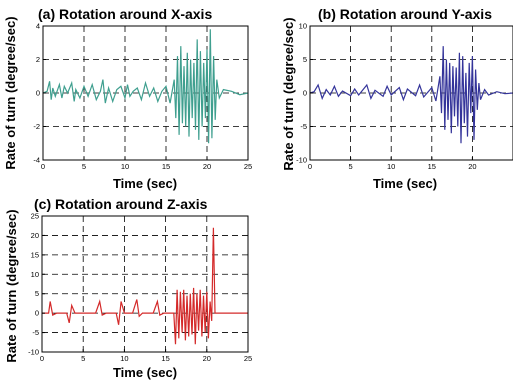 The height and width of the screenshot is (381, 513). Describe the element at coordinates (411, 95) in the screenshot. I see `panel-b-series-line` at that location.